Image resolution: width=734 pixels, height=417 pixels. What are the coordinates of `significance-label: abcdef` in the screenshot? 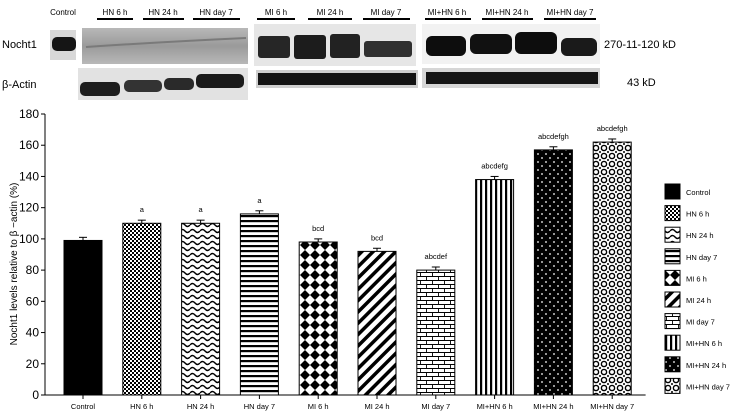 It's located at (436, 256).